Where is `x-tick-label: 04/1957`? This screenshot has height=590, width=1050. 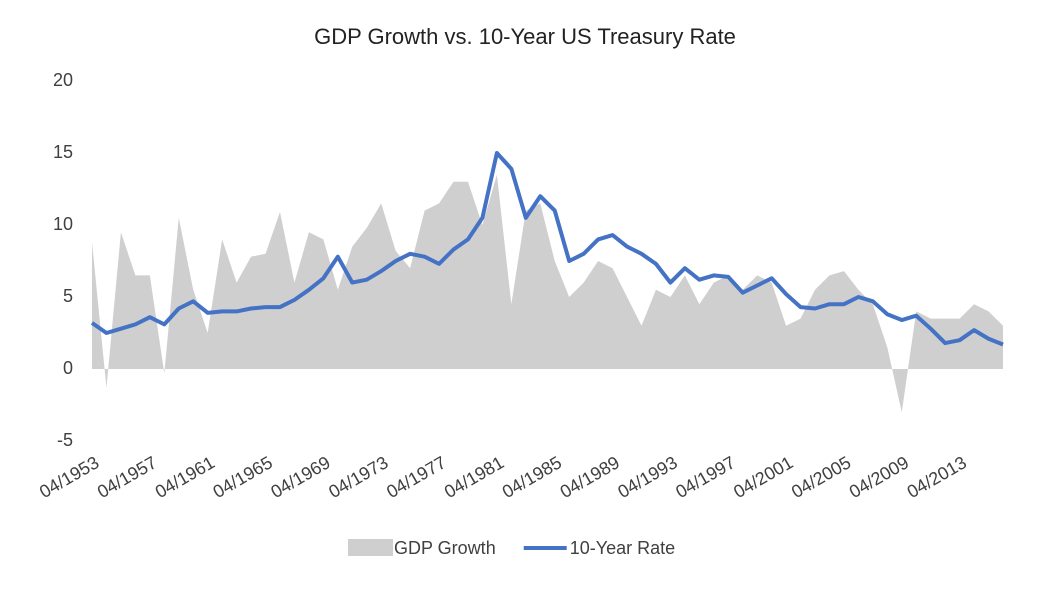 x-tick-label: 04/1957 is located at coordinates (127, 477).